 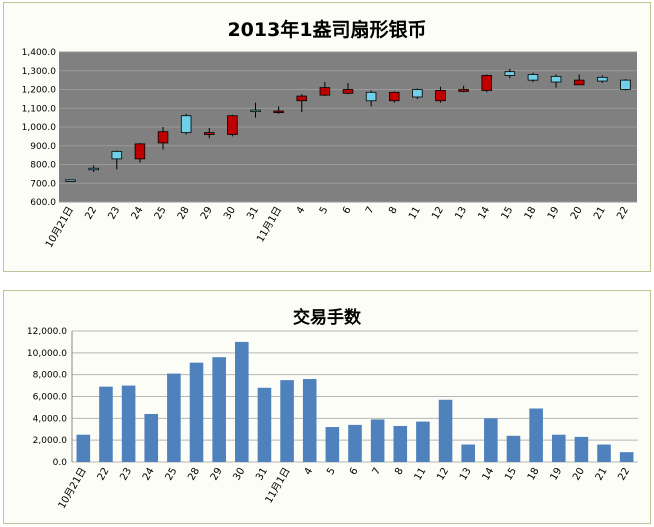 I want to click on y-tick-label: 1,100.0, so click(x=39, y=109).